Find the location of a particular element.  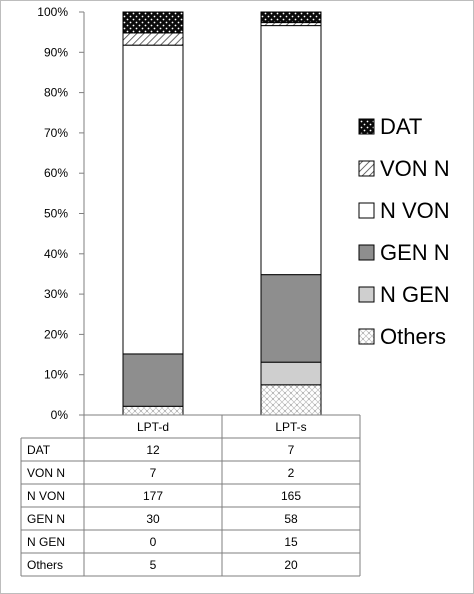

table-cell-n-von-lpt-d: 177 is located at coordinates (153, 496).